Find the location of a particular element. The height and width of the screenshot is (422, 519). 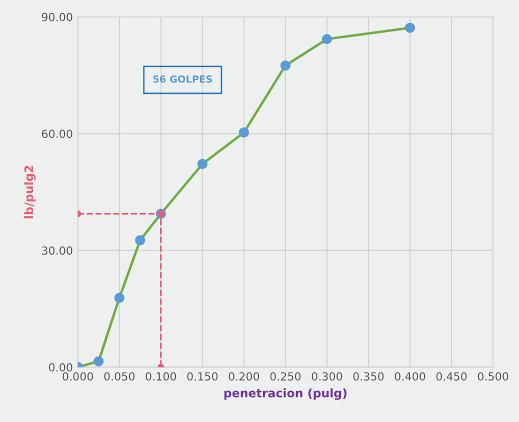

x-tick-label: 0.500 is located at coordinates (493, 376).